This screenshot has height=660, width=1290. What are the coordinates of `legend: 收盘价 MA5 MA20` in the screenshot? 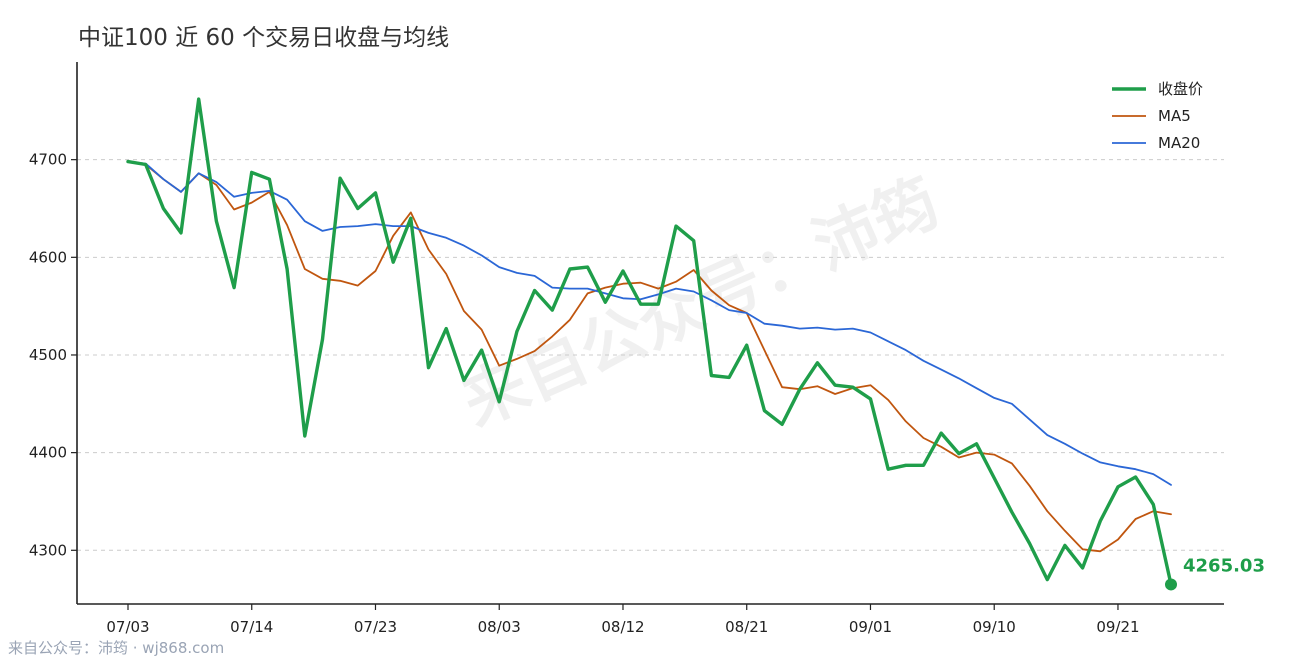 It's located at (1157, 116).